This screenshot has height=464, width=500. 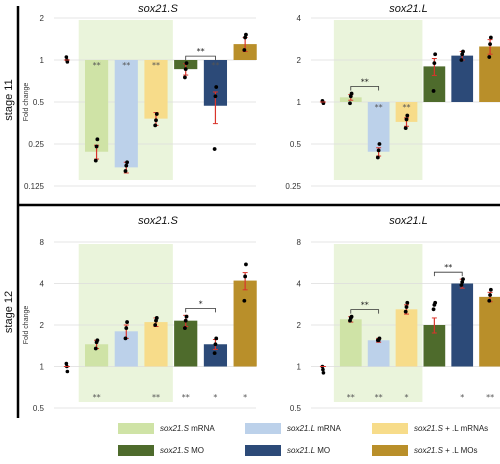 What do you see at coordinates (39, 408) in the screenshot?
I see `y-tick-label: 0.5` at bounding box center [39, 408].